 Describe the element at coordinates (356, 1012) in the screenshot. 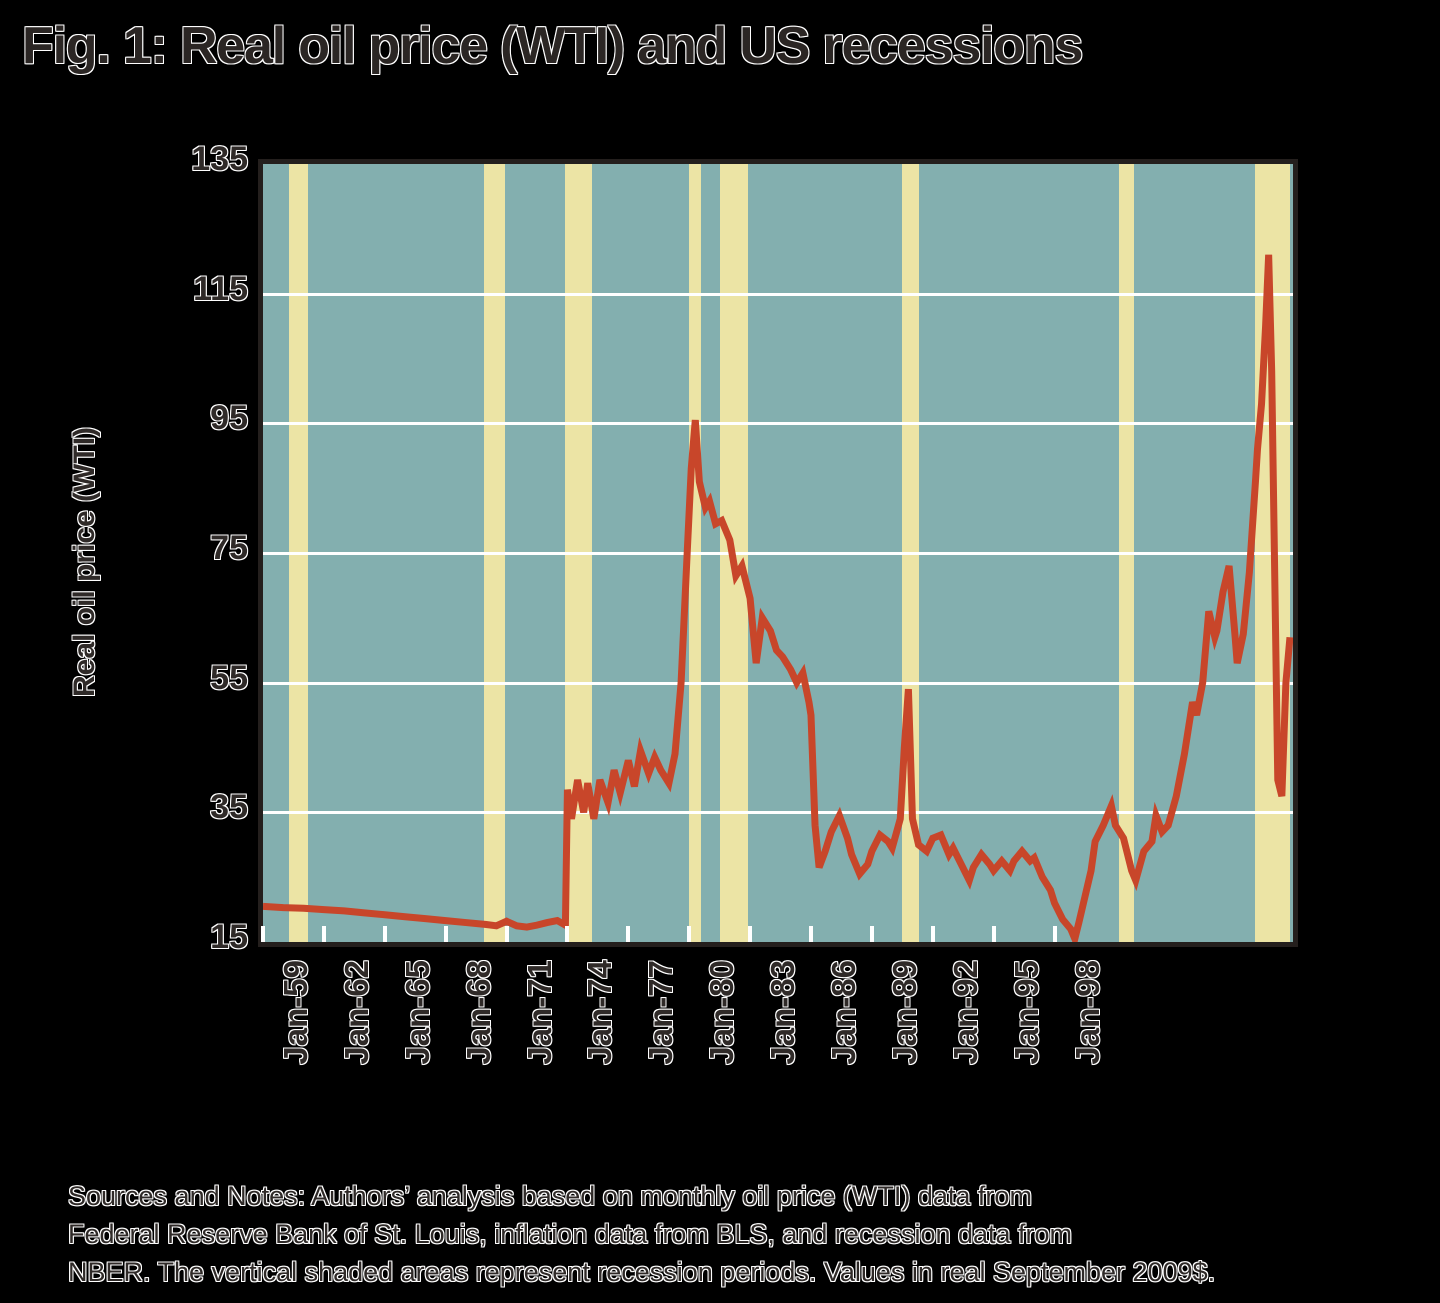

I see `x-tick-label: Jan-62` at that location.